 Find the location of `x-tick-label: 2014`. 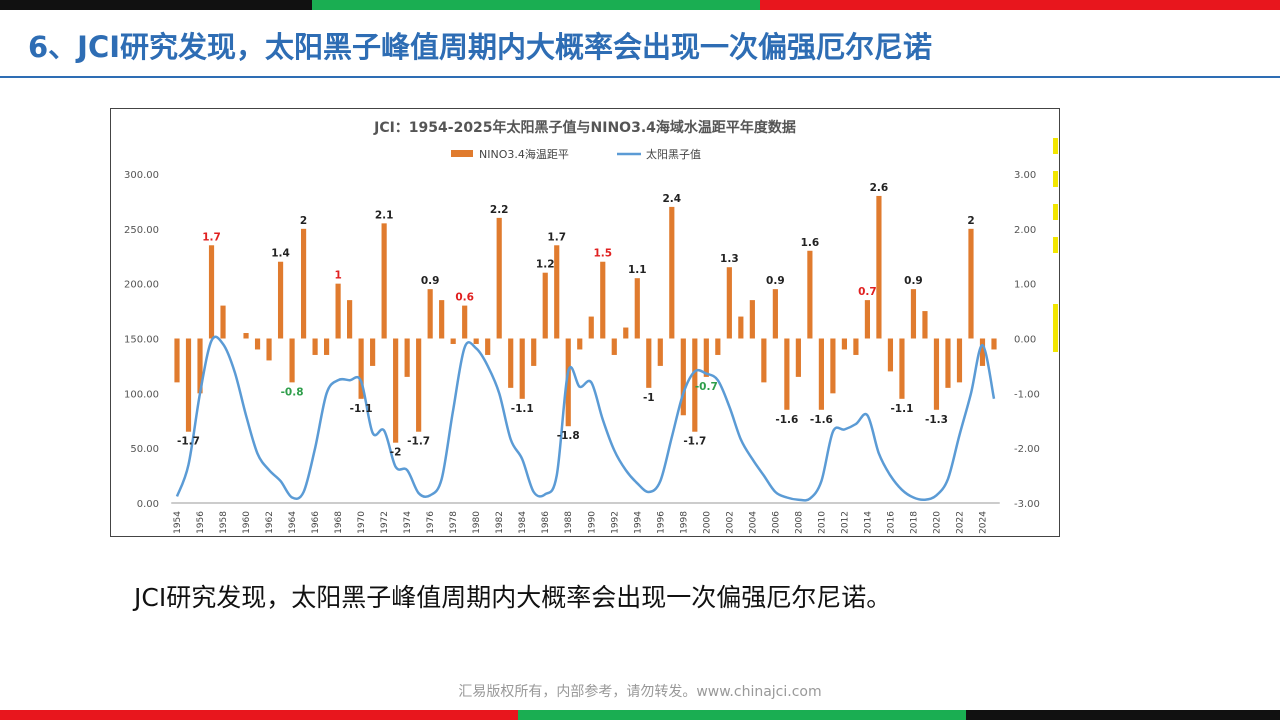

x-tick-label: 2014 is located at coordinates (868, 522).